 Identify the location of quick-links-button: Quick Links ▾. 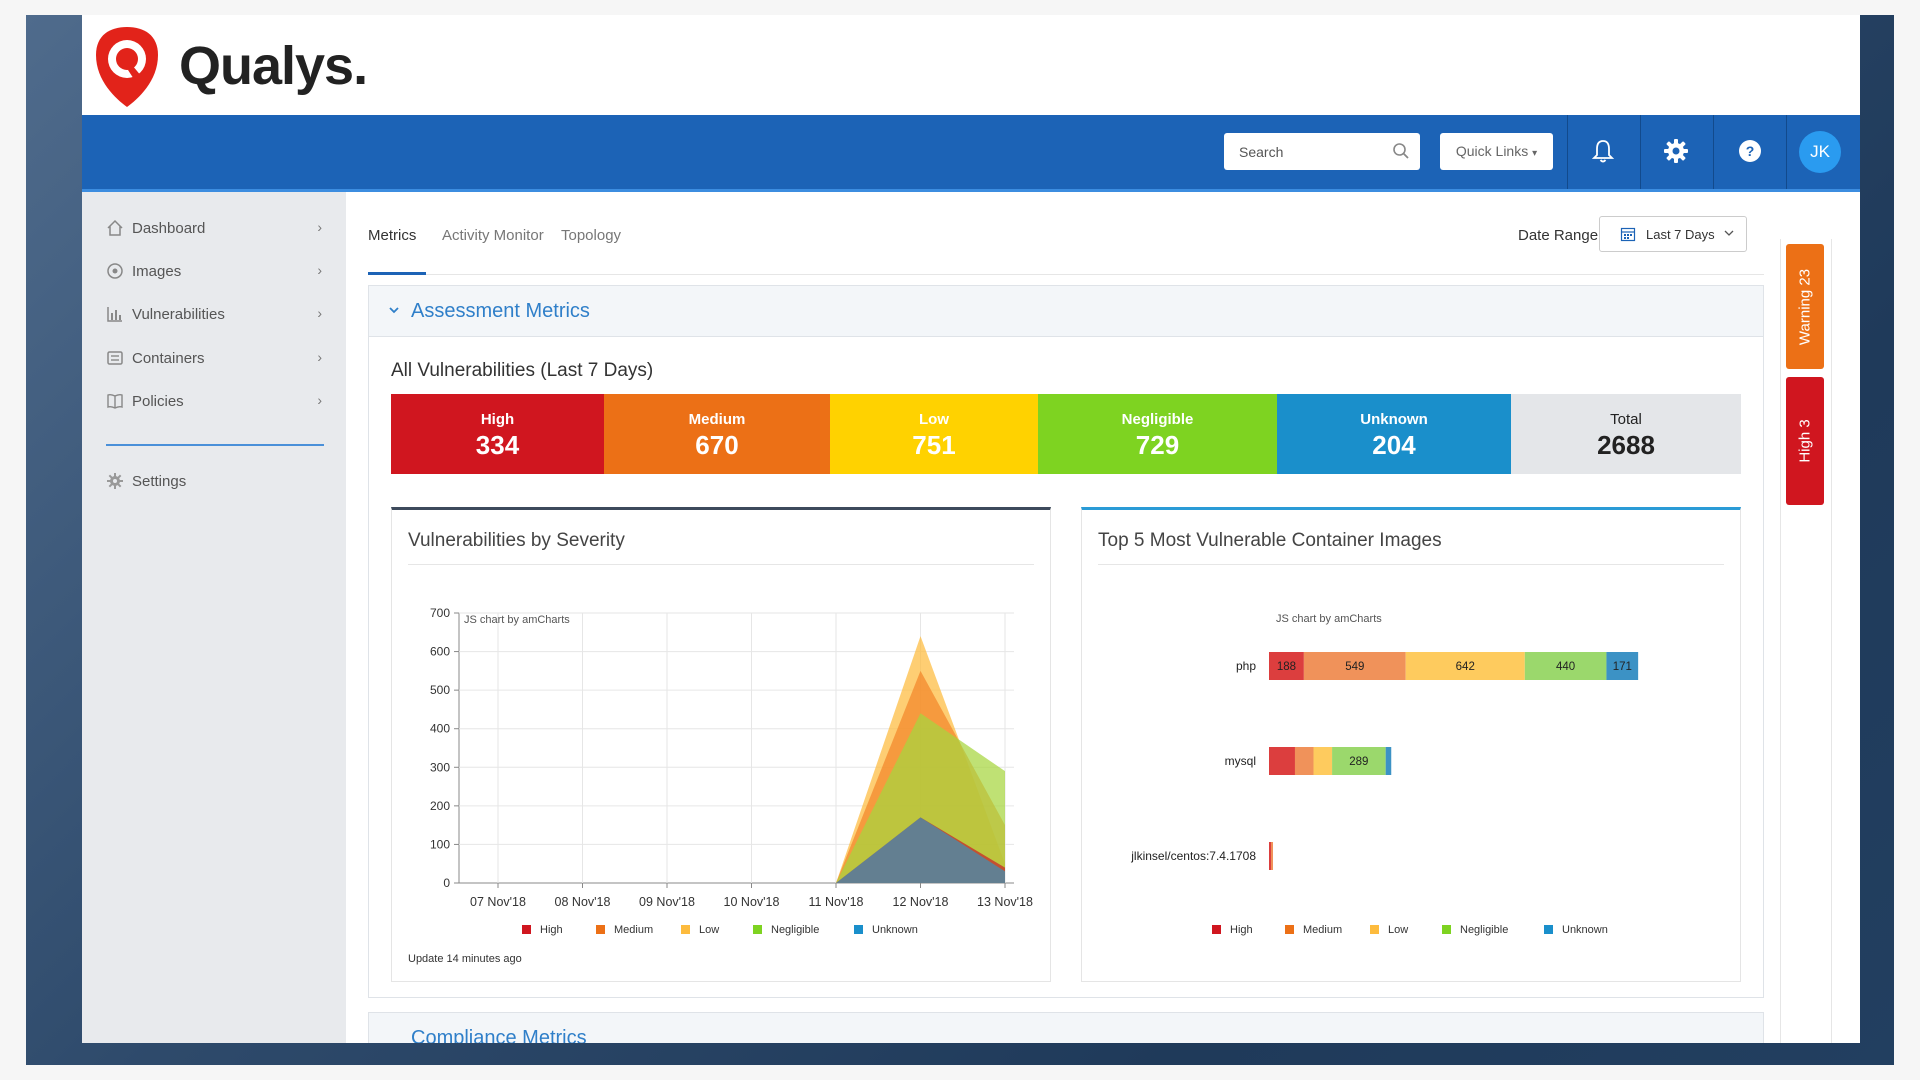
(1496, 151).